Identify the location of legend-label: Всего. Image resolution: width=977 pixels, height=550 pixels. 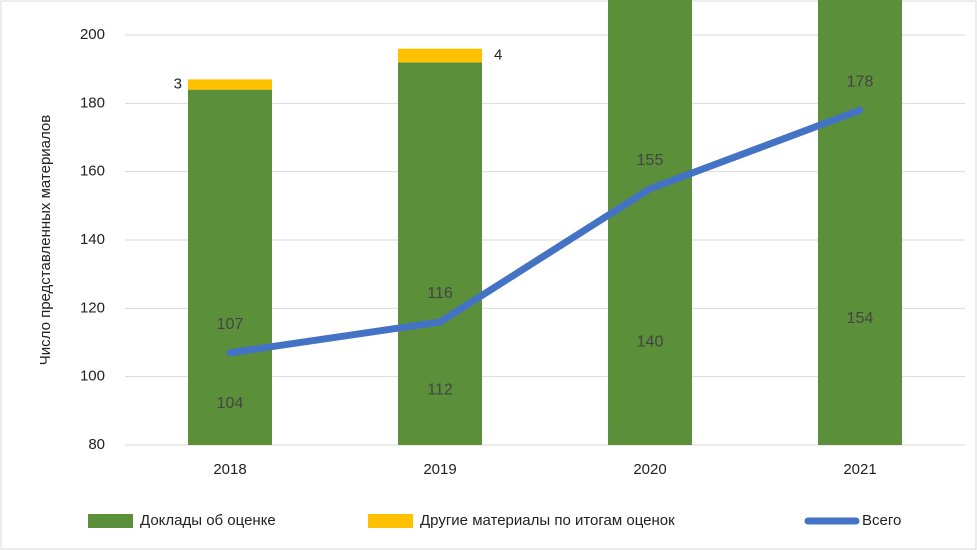
(881, 520).